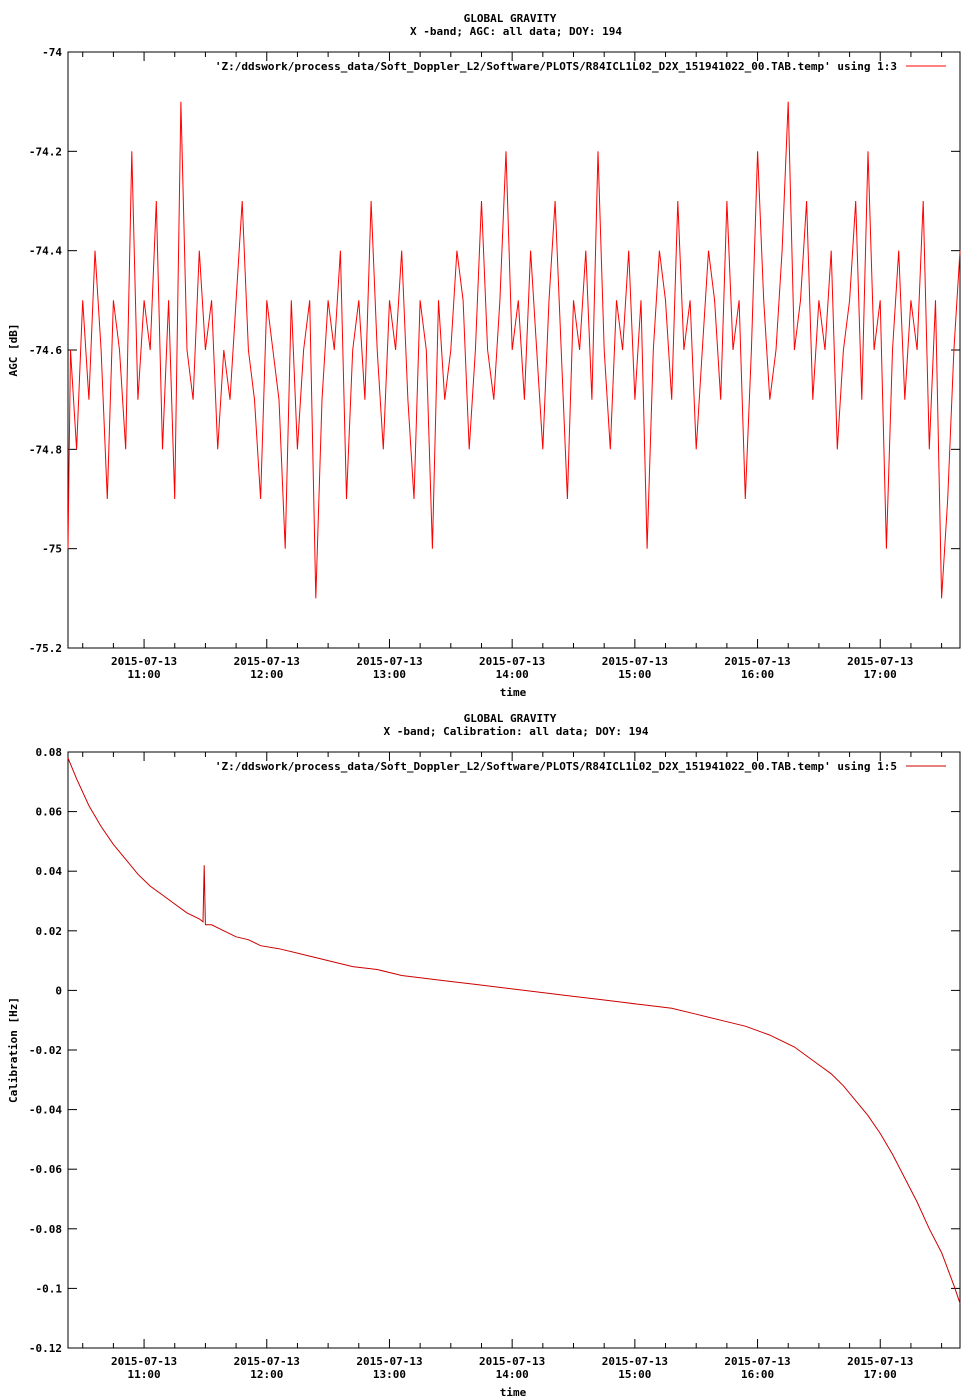 This screenshot has width=980, height=1400. Describe the element at coordinates (45, 449) in the screenshot. I see `y-tick-label: -74.8` at that location.